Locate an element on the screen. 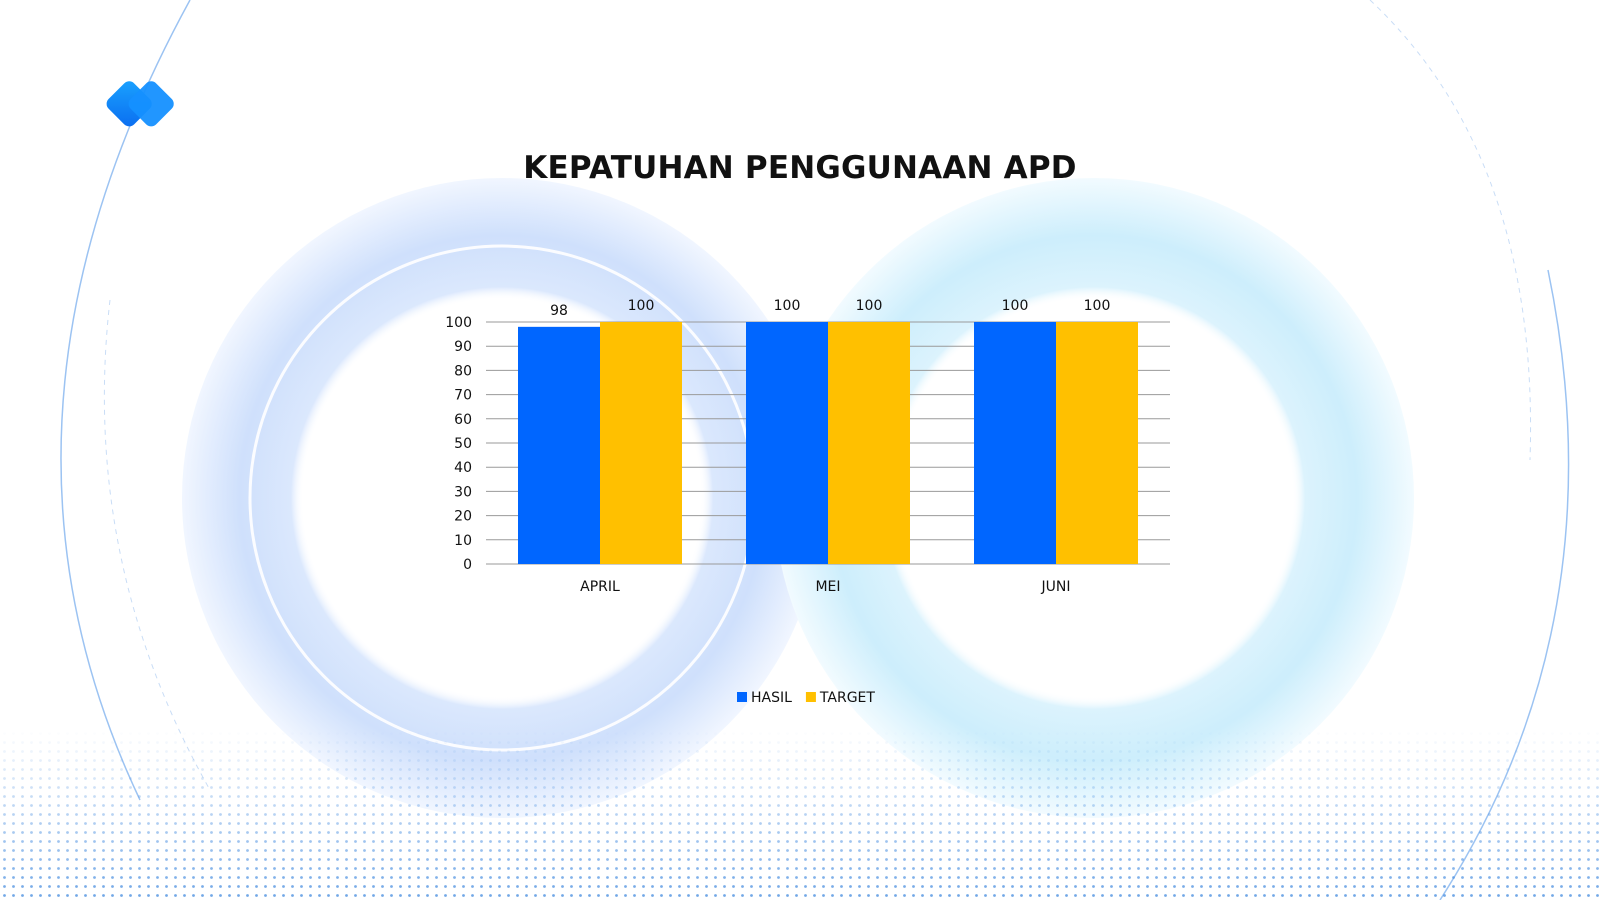 Image resolution: width=1600 pixels, height=900 pixels. x-axis-categories: APRIL MEI JUNI is located at coordinates (825, 587).